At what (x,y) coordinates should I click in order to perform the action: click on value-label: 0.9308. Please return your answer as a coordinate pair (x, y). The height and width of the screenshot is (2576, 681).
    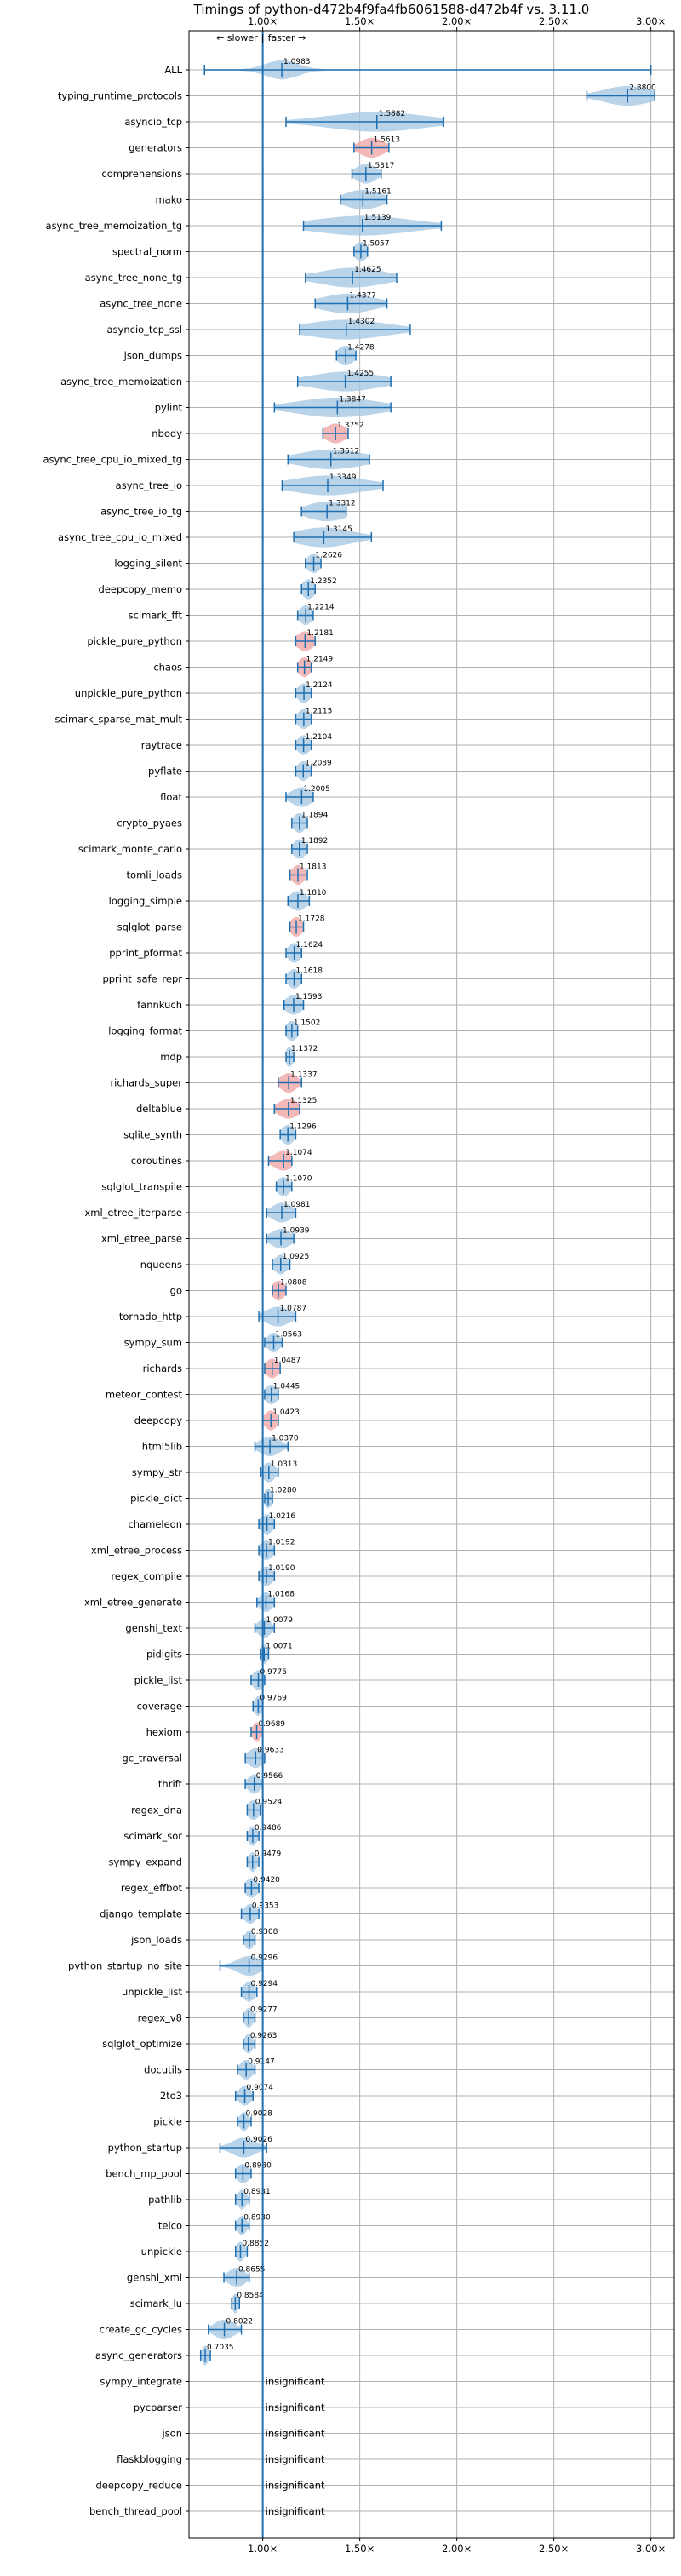
    Looking at the image, I should click on (264, 1932).